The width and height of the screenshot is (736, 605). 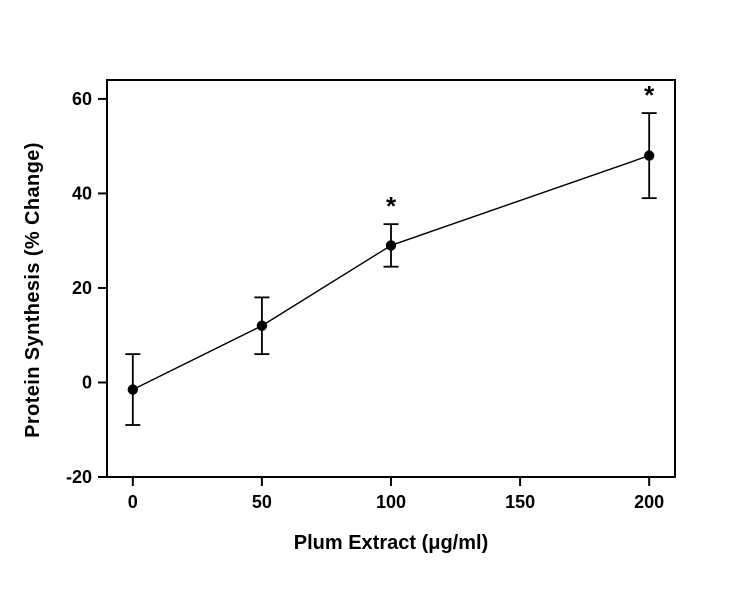 What do you see at coordinates (79, 477) in the screenshot?
I see `y-tick-label: -20` at bounding box center [79, 477].